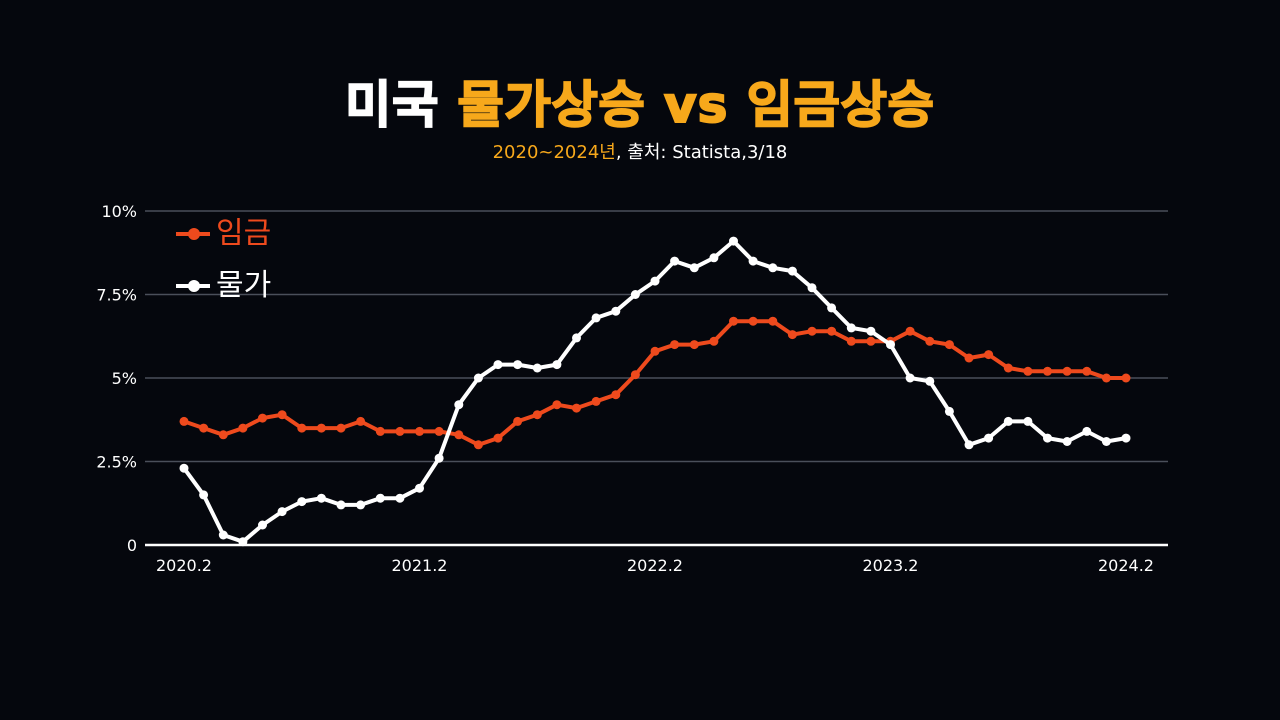 This screenshot has width=1280, height=720. What do you see at coordinates (701, 152) in the screenshot?
I see `subtitle-source: , 출처: Statista,3/18` at bounding box center [701, 152].